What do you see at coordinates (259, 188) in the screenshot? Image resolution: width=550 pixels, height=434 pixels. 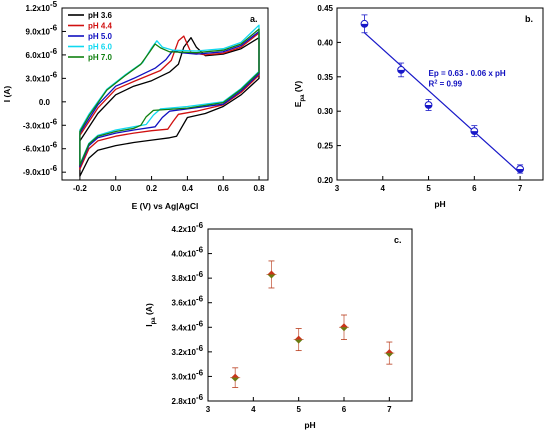 I see `x-tick-label: 0.8` at bounding box center [259, 188].